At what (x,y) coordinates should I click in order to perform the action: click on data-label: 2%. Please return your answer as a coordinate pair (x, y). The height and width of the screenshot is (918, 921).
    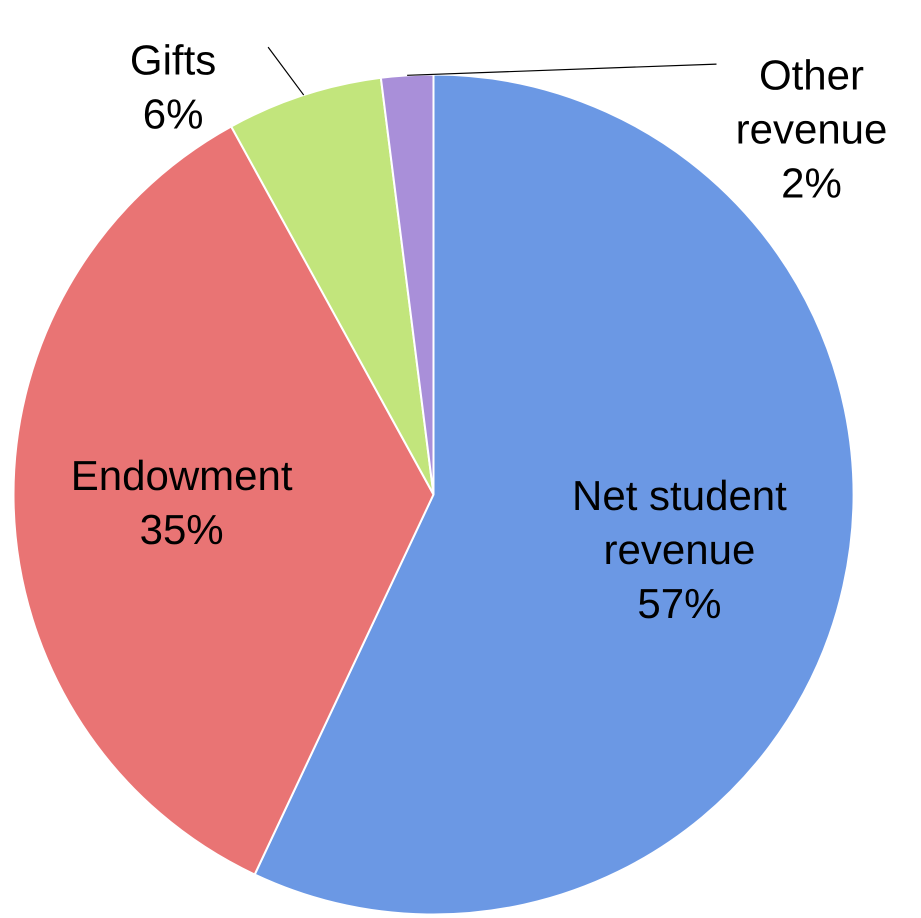
    Looking at the image, I should click on (811, 183).